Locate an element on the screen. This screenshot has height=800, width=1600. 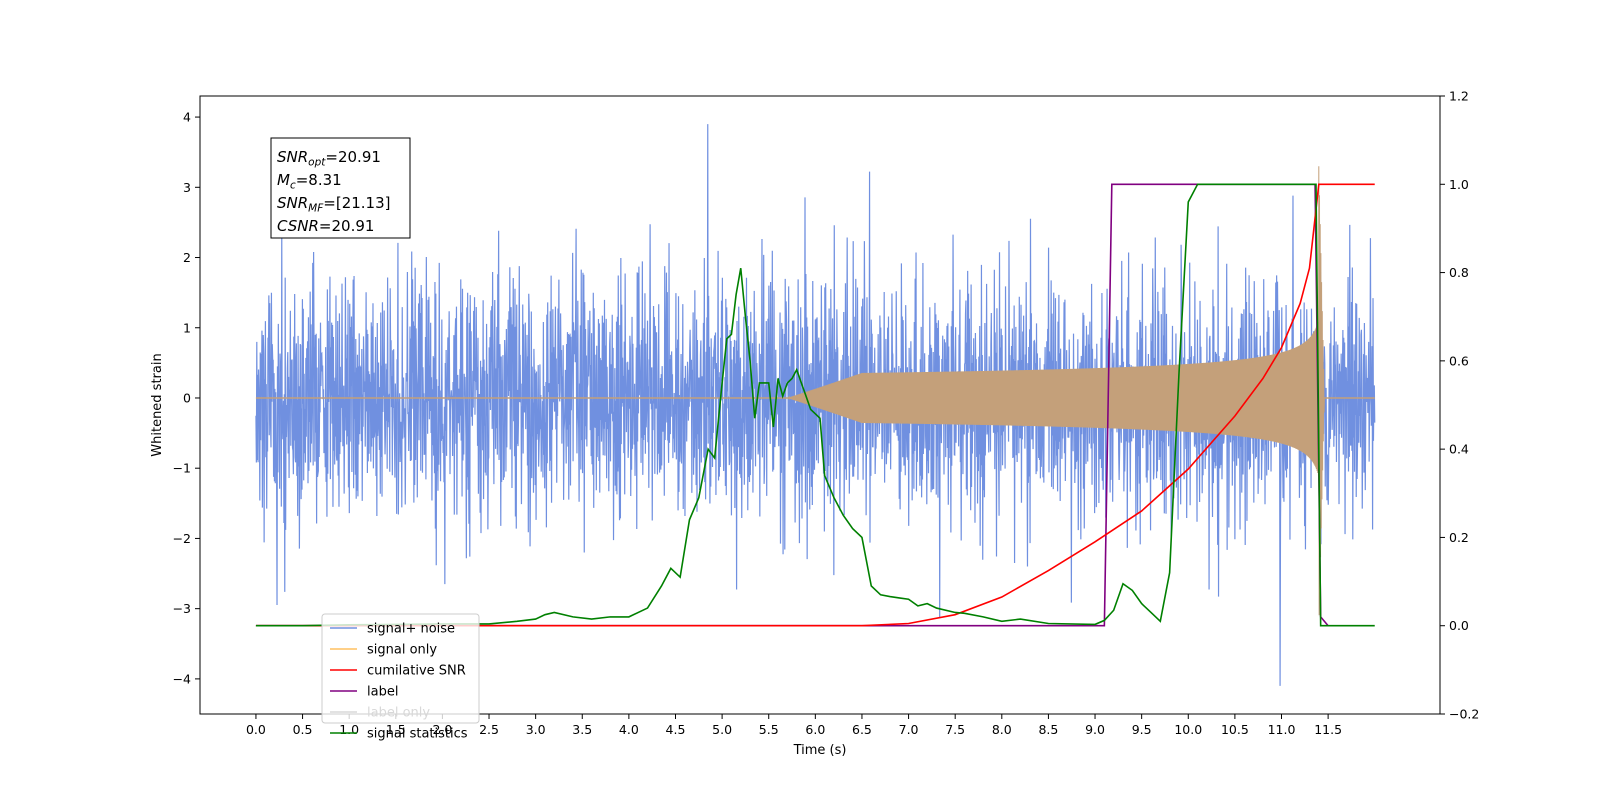
y-right-tick-label: 0.6 is located at coordinates (1459, 360).